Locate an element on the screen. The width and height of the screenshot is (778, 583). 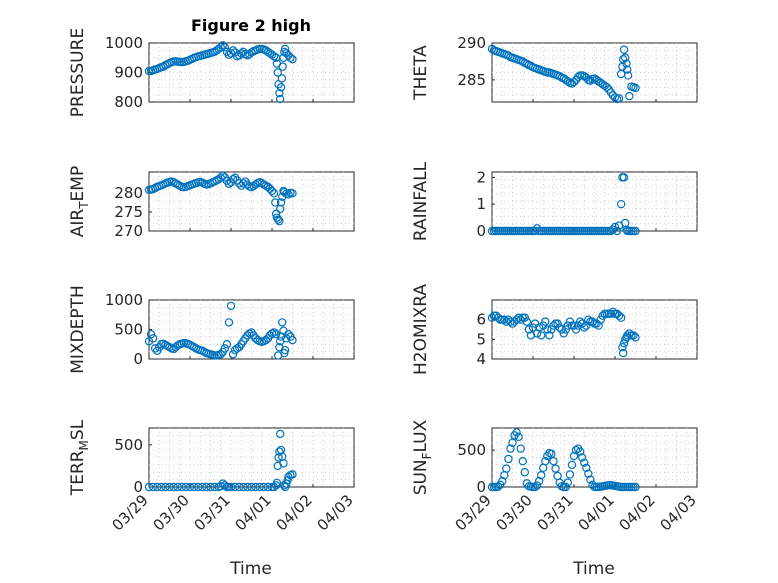
y-tick-label: 500 is located at coordinates (471, 450).